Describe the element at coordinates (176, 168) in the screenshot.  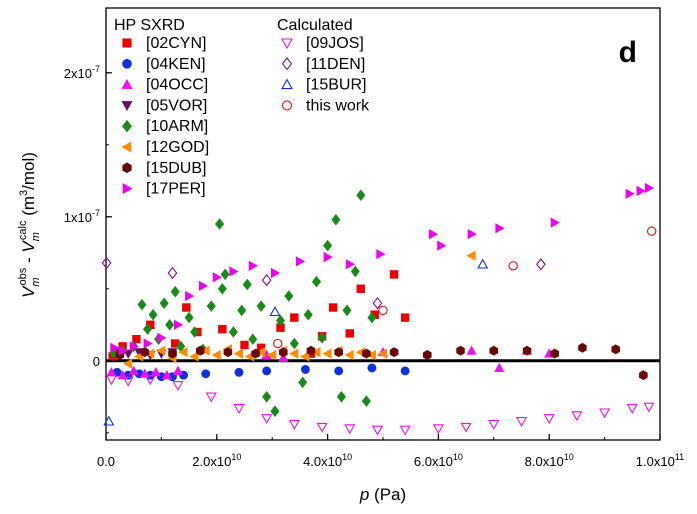
I see `legend-label-15dub: [15DUB]` at that location.